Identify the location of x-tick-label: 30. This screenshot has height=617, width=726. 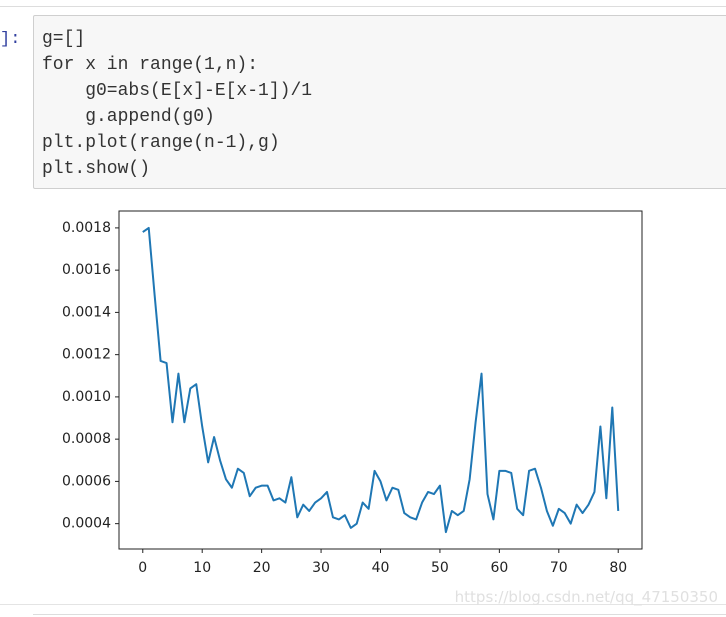
(321, 568).